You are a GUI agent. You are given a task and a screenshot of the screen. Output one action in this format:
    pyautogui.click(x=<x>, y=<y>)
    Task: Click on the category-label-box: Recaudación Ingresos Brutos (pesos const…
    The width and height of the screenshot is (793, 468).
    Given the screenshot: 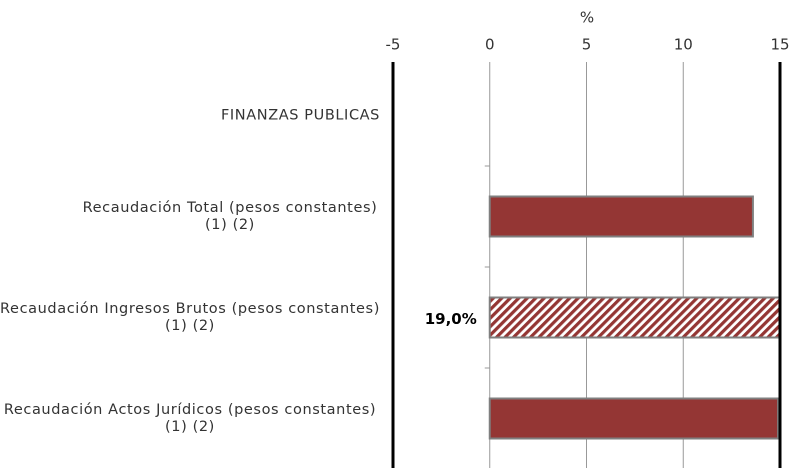 What is the action you would take?
    pyautogui.click(x=190, y=318)
    